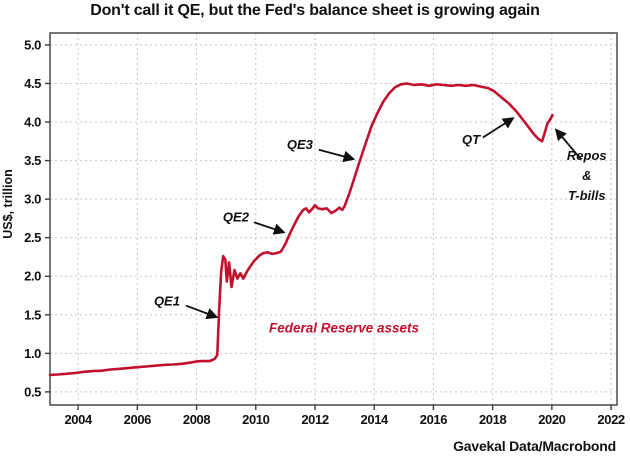 This screenshot has width=630, height=459. What do you see at coordinates (236, 217) in the screenshot?
I see `annotation-qe2: QE2` at bounding box center [236, 217].